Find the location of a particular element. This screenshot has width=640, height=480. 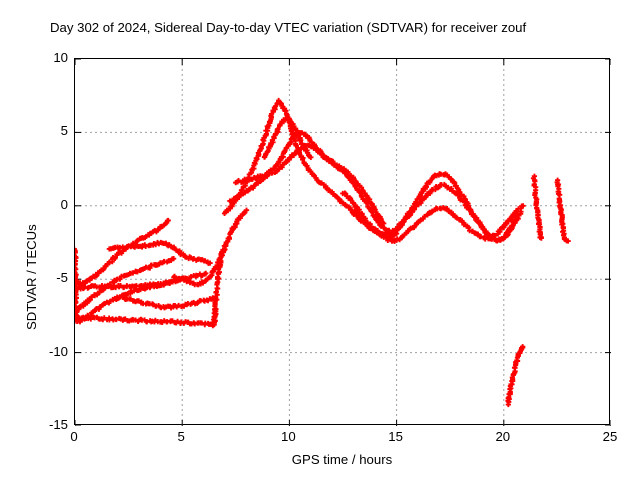

x-axis-label: GPS time / hours is located at coordinates (342, 459).